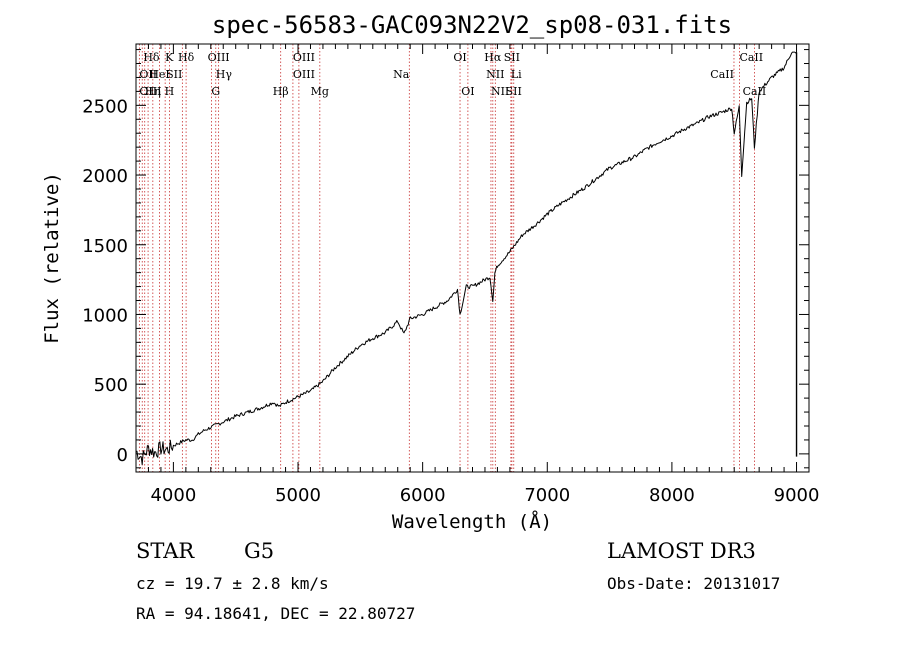 The width and height of the screenshot is (900, 649). I want to click on spectral-line-label: OII, so click(148, 74).